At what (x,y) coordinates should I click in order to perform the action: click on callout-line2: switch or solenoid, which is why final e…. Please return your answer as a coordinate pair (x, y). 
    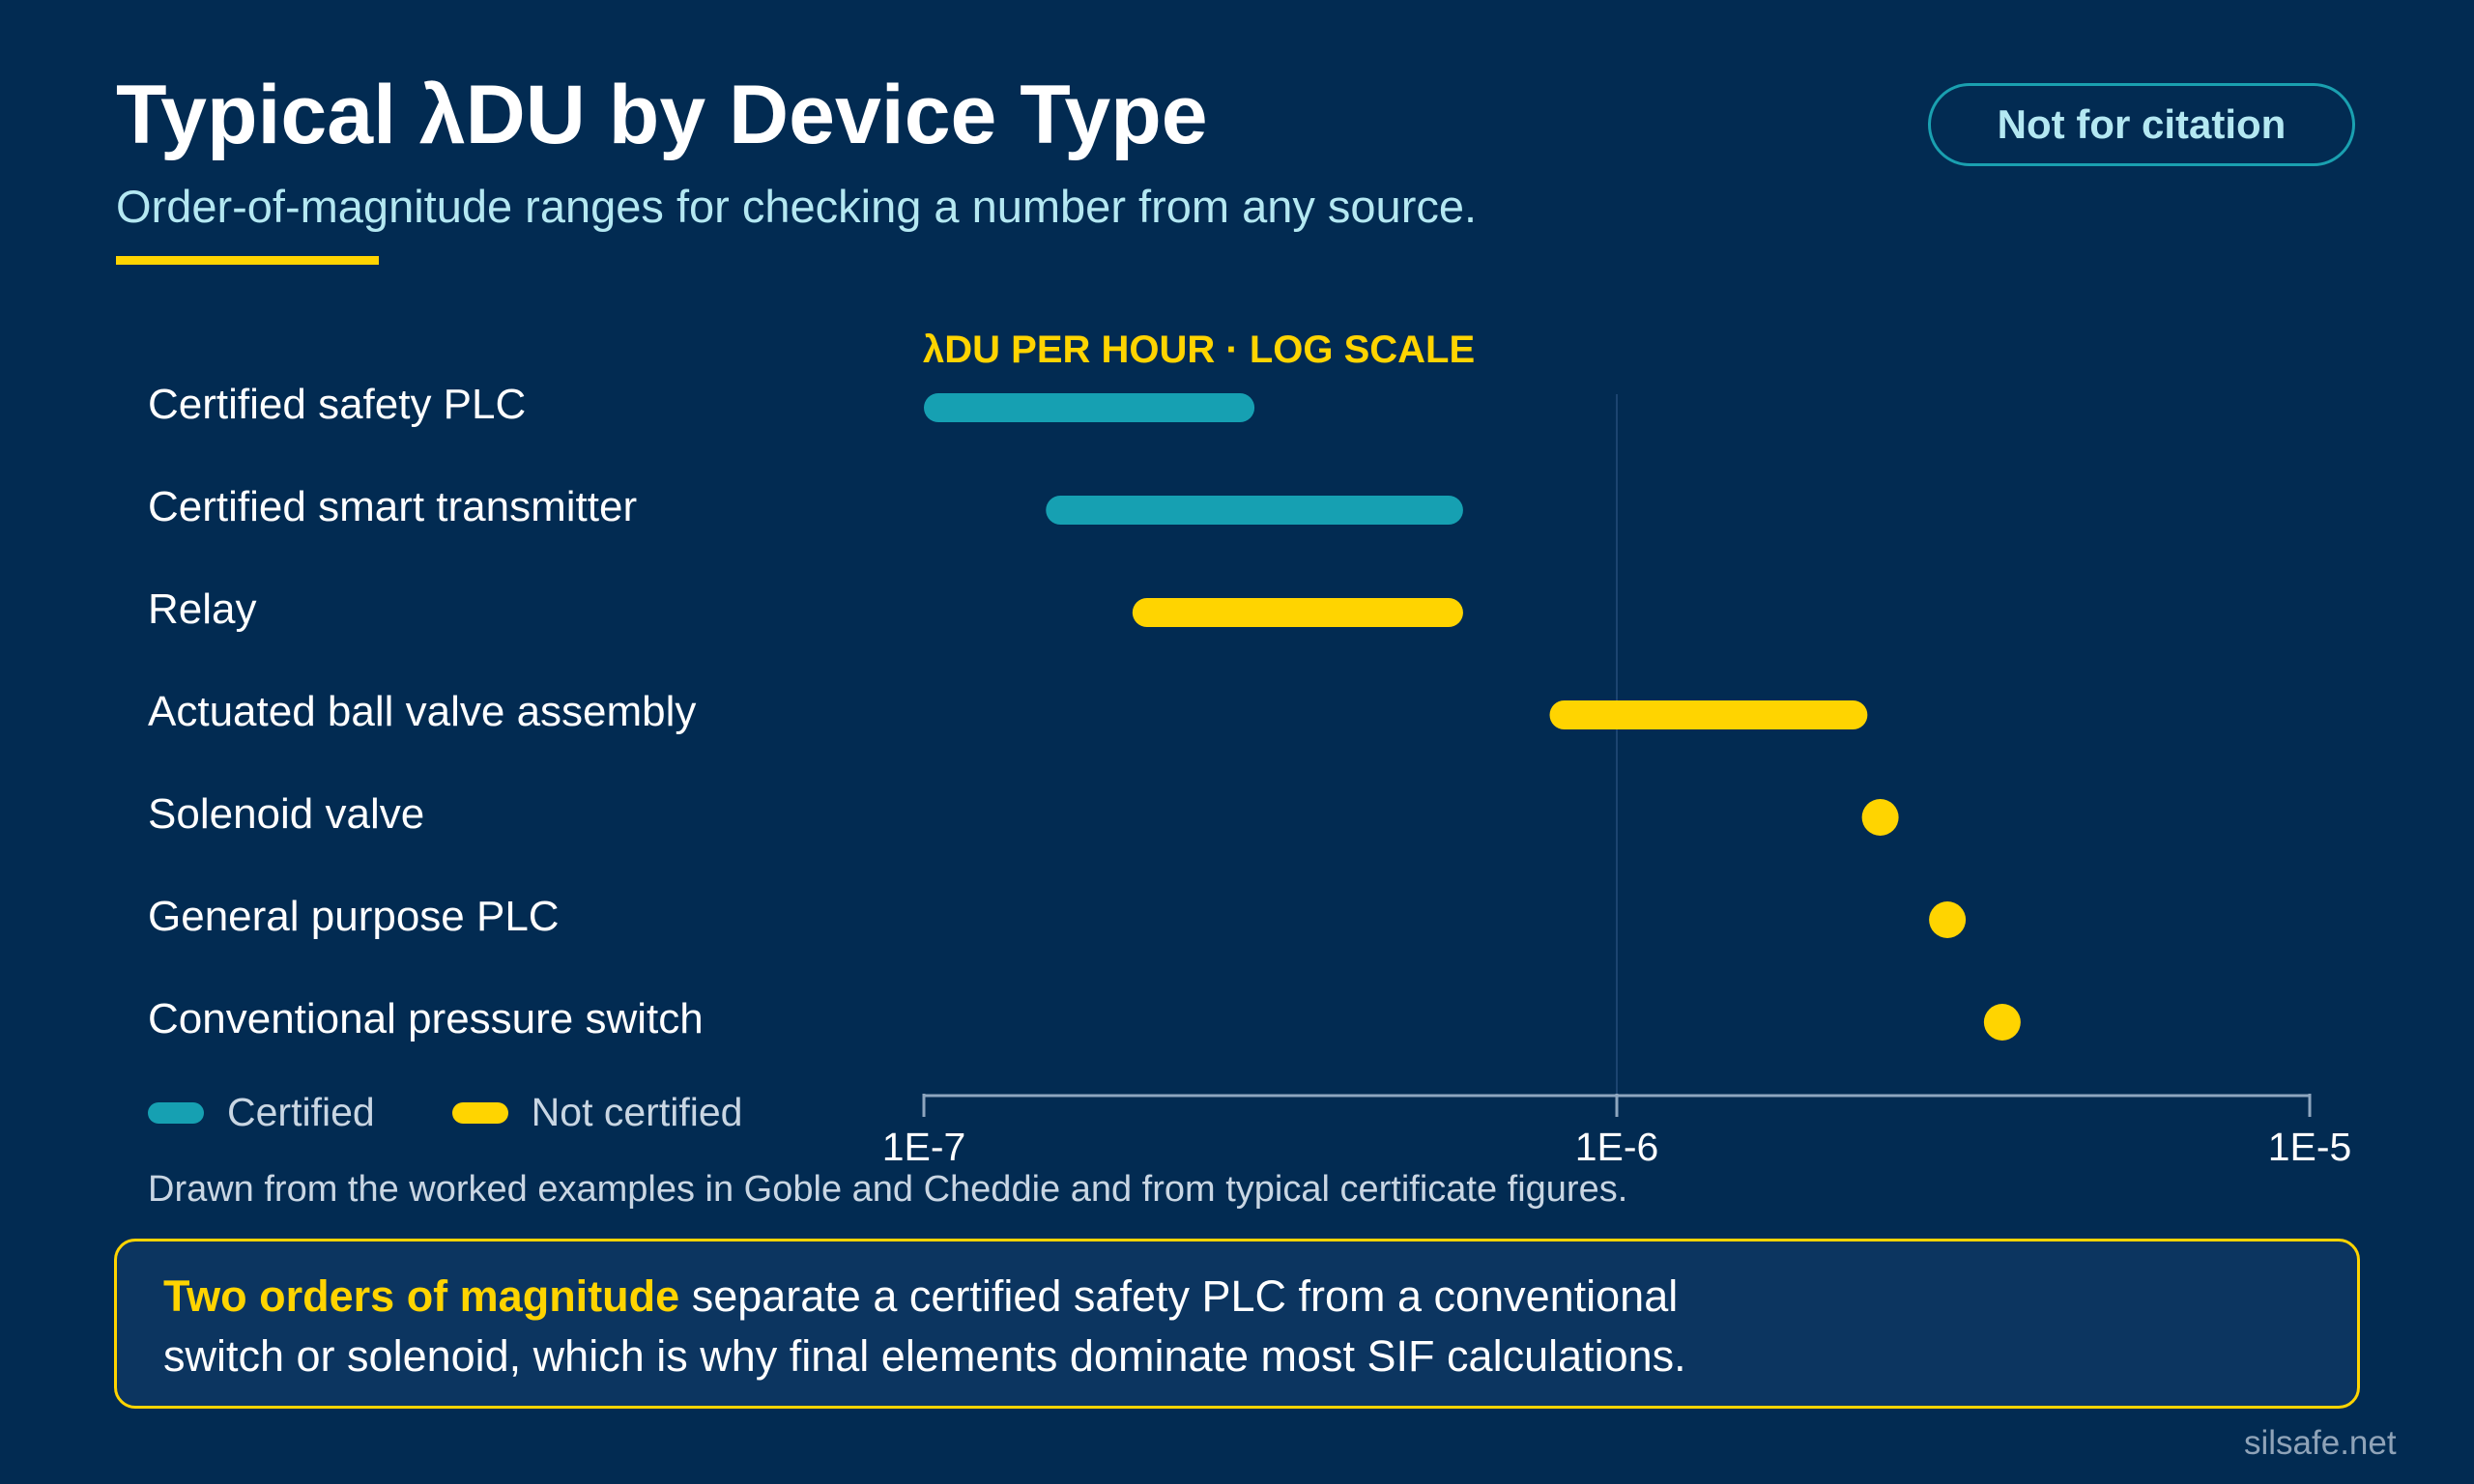
    Looking at the image, I should click on (925, 1356).